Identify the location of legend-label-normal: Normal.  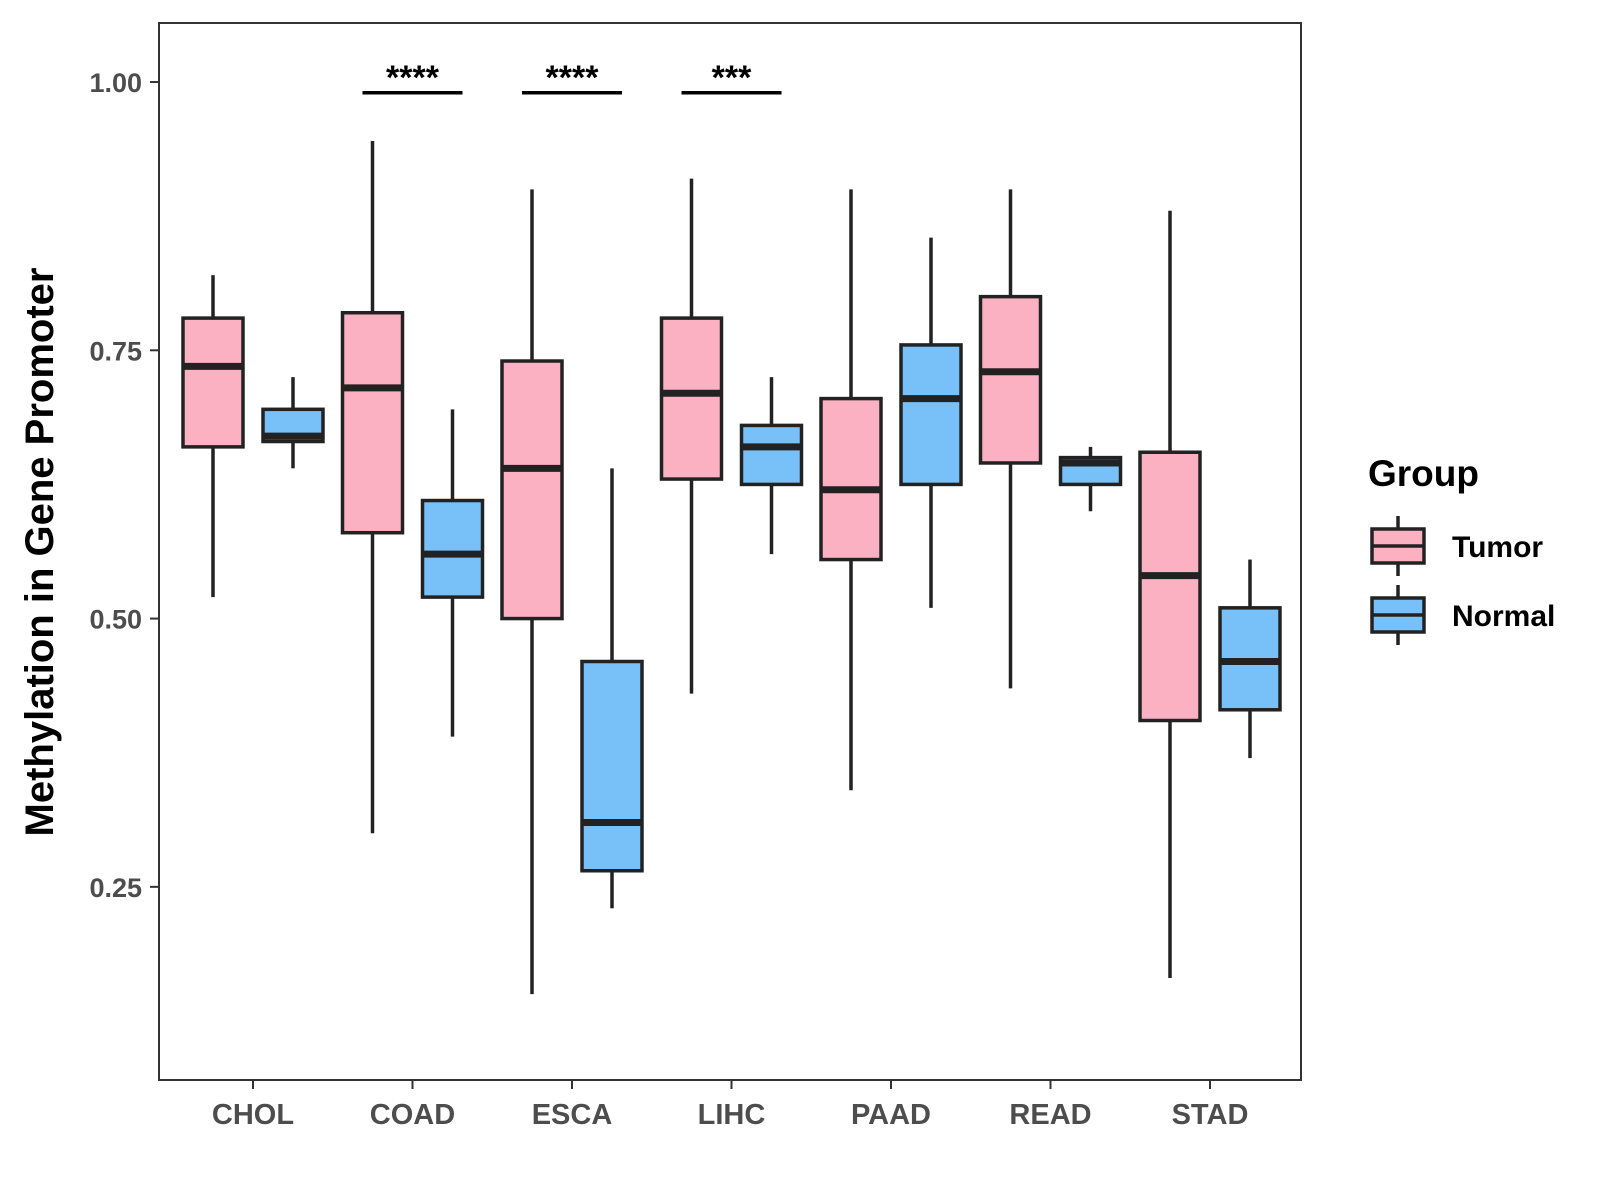
(1503, 616).